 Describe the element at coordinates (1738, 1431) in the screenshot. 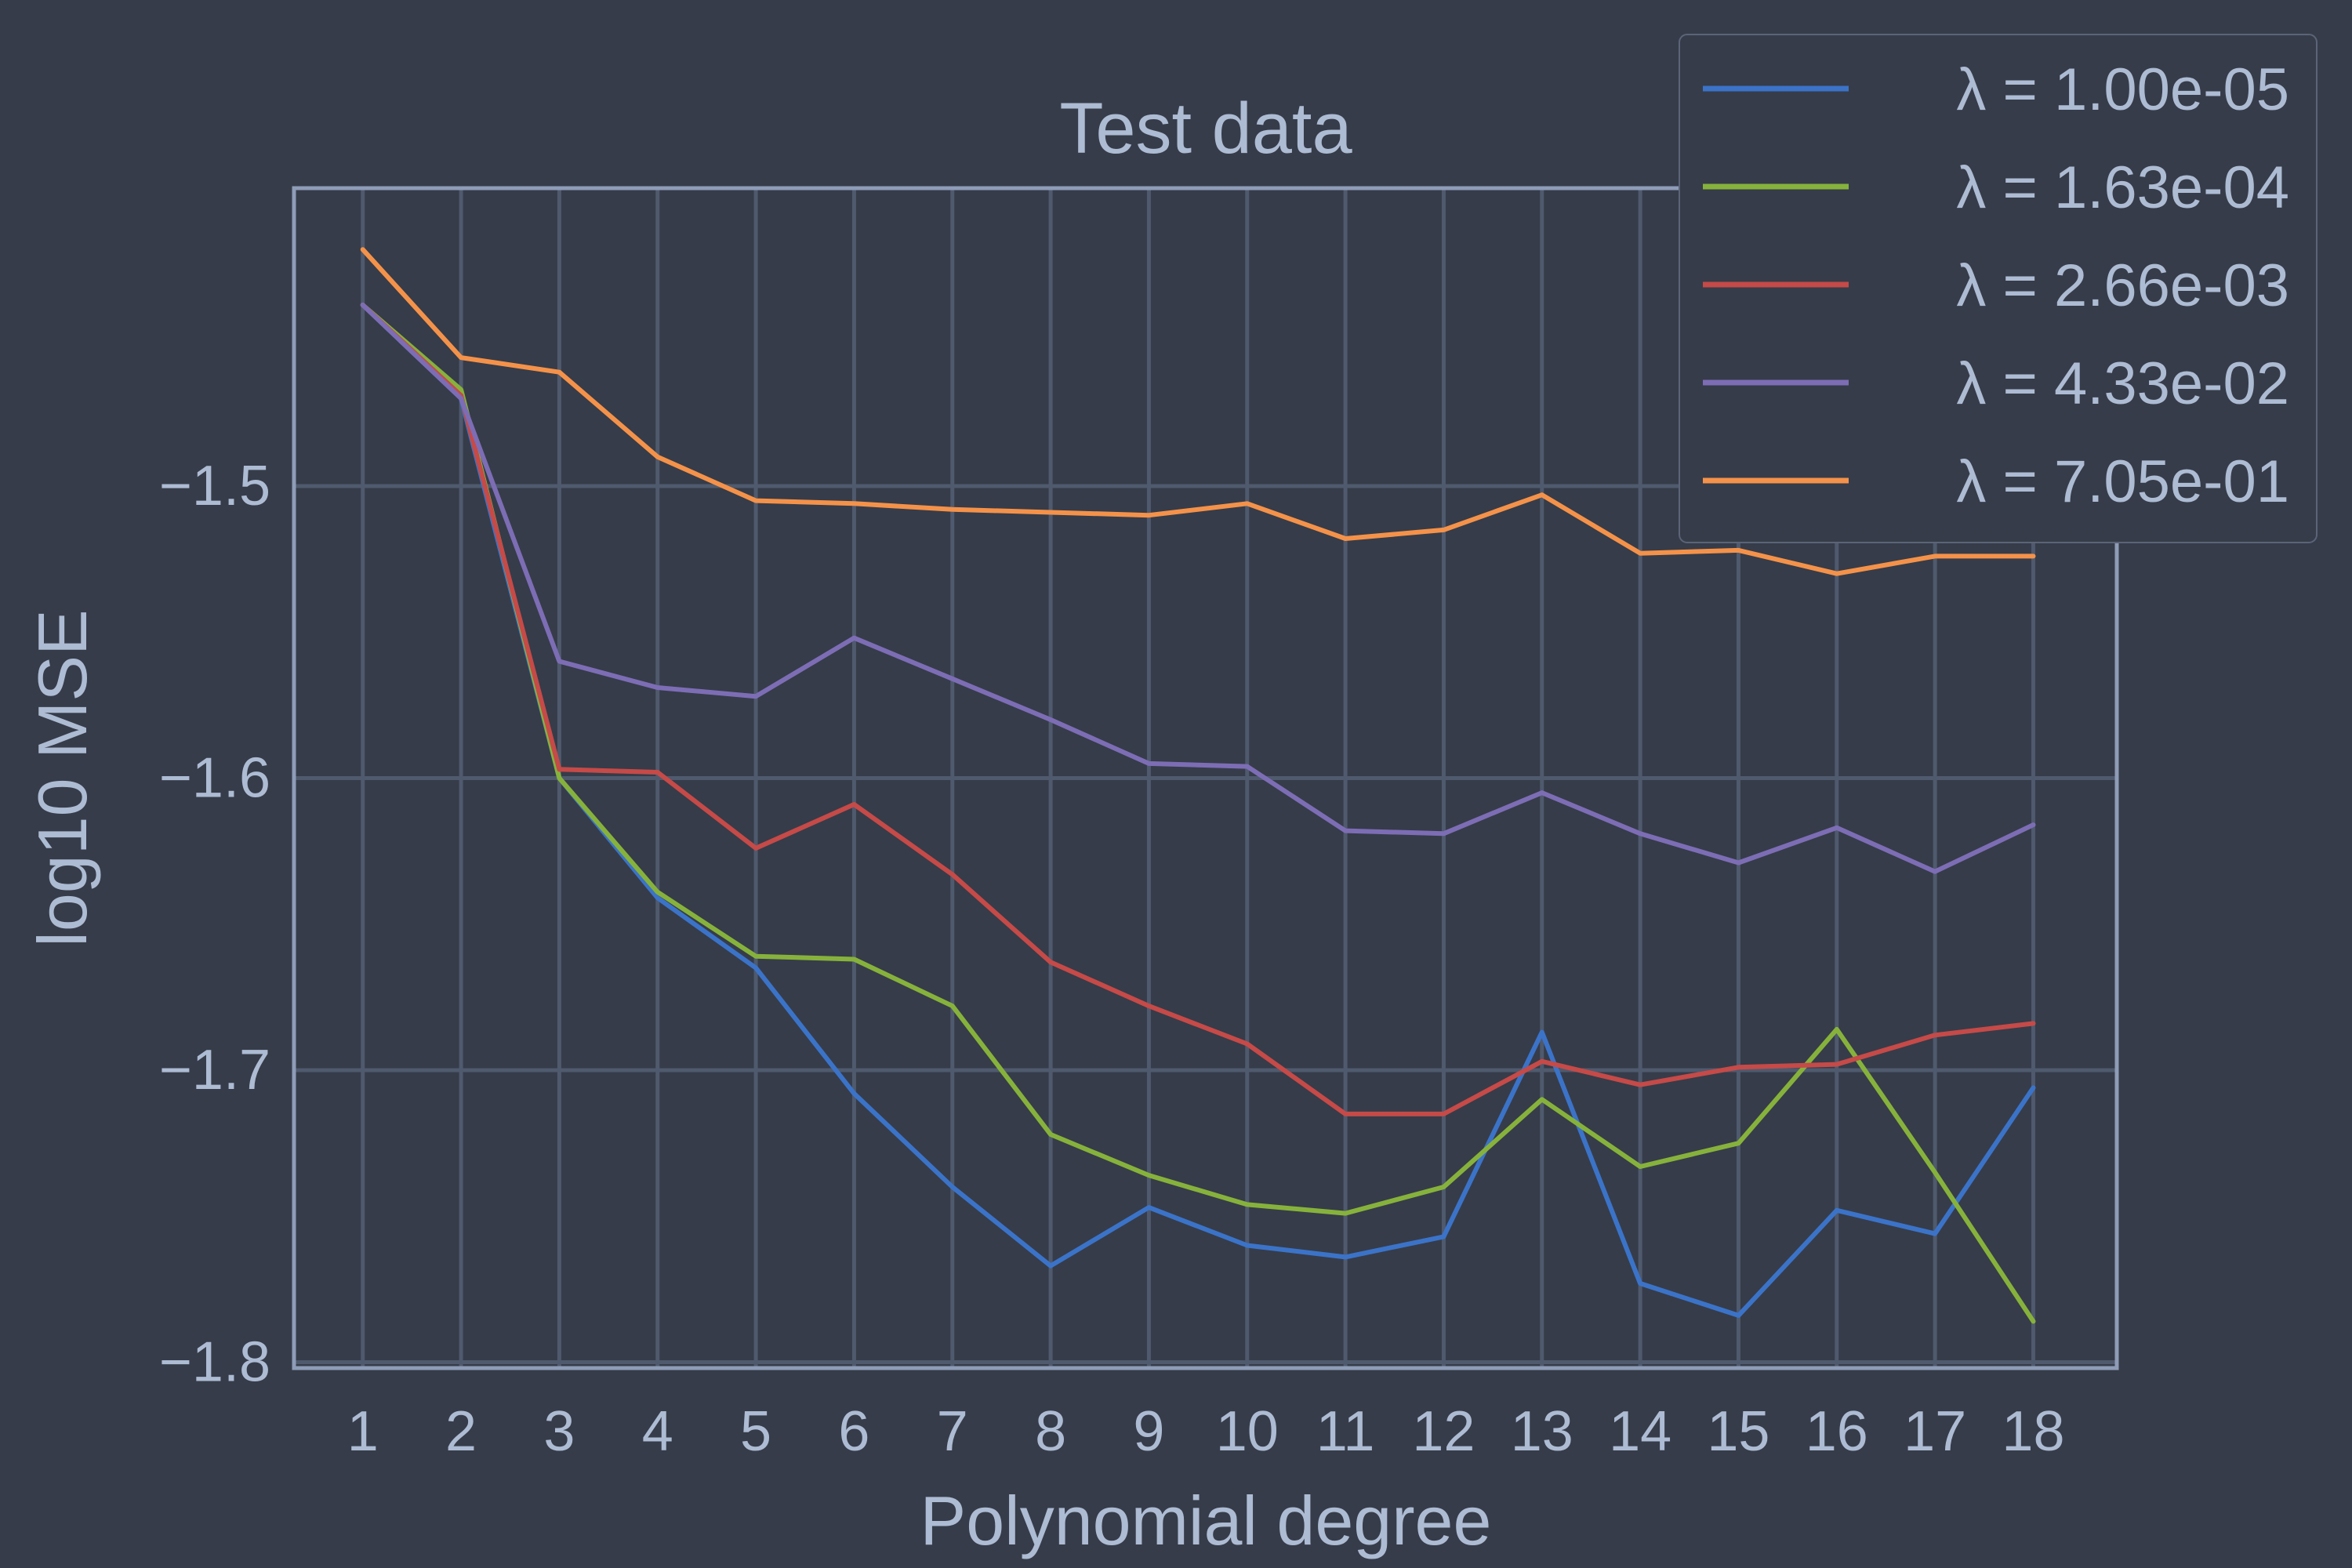

I see `x-tick-label: 15` at that location.